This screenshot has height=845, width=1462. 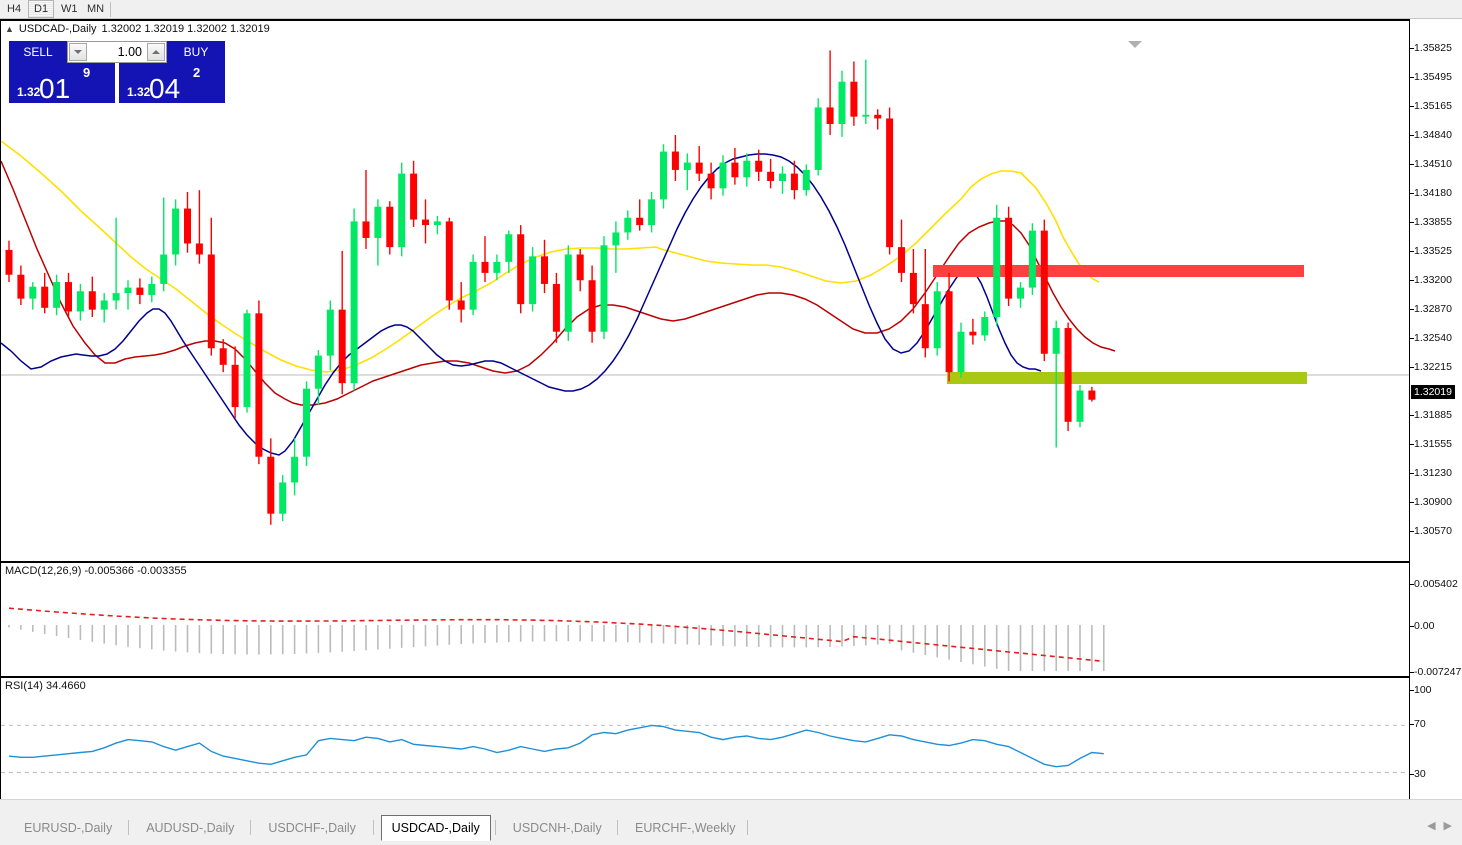 What do you see at coordinates (1433, 444) in the screenshot?
I see `price-scale-tick: 1.31555` at bounding box center [1433, 444].